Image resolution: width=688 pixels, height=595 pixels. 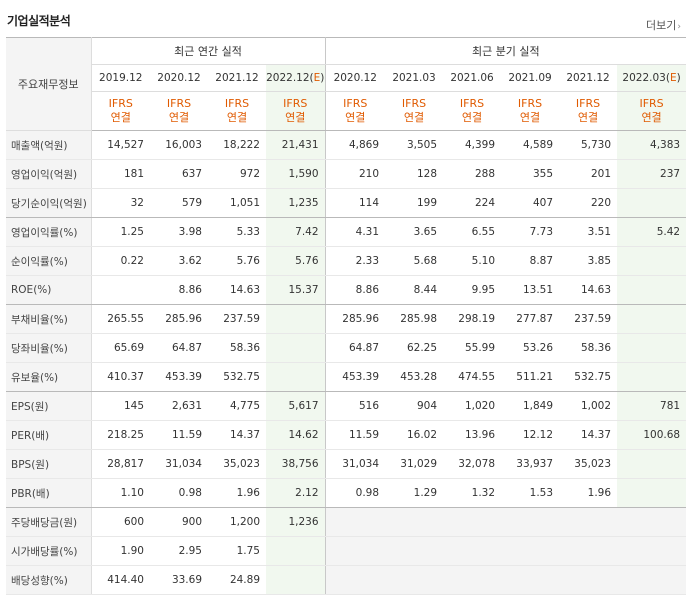 I want to click on value-cell: 53.26, so click(x=530, y=348).